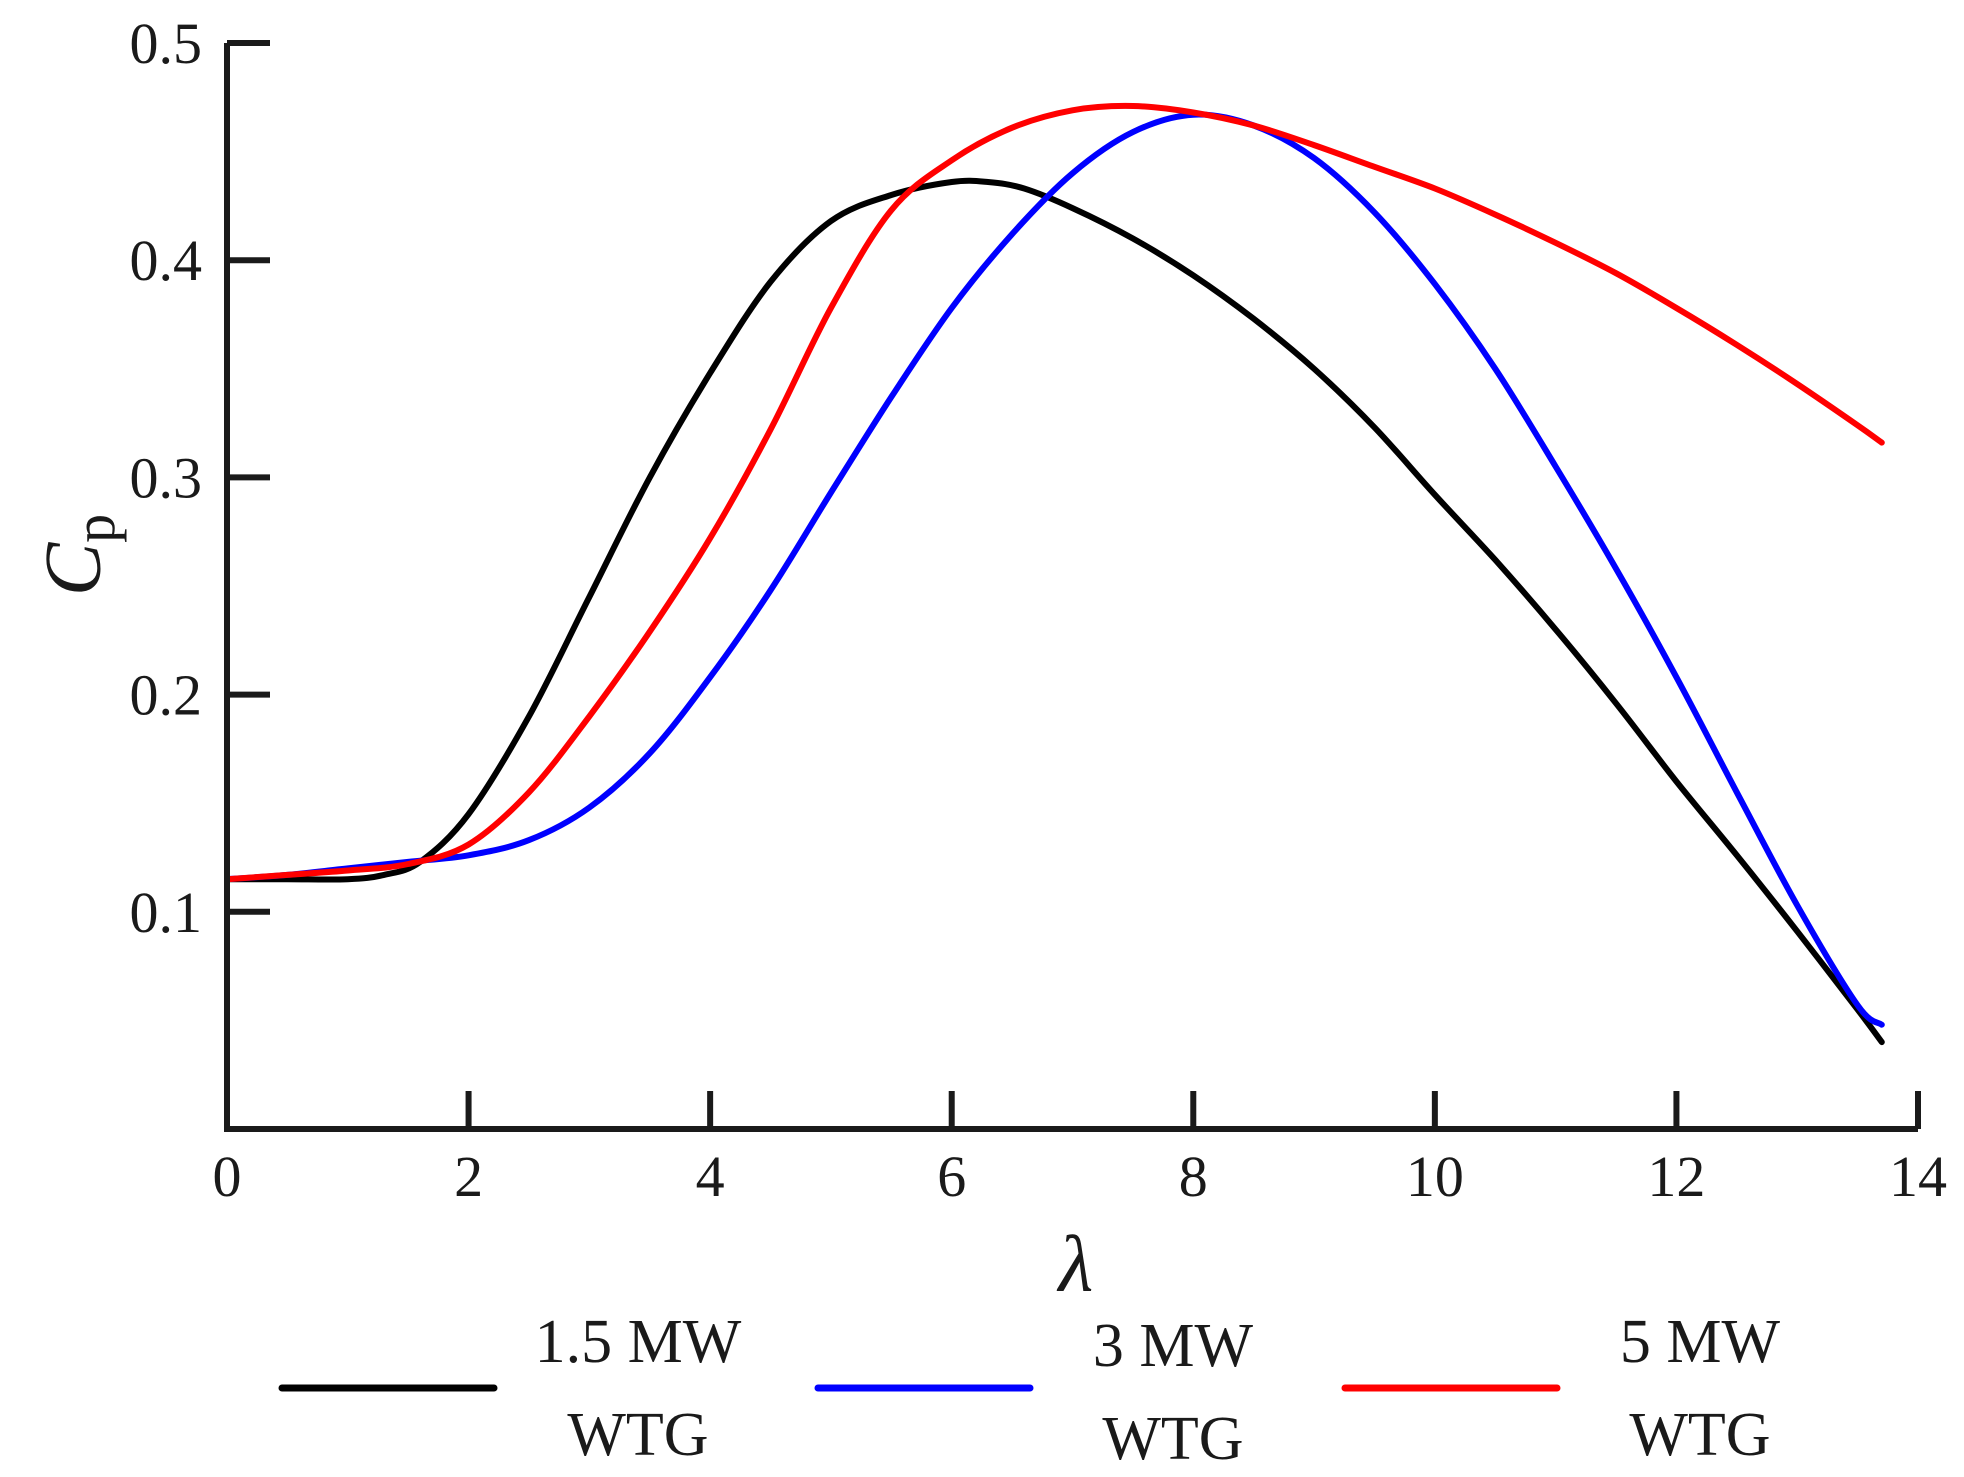  Describe the element at coordinates (638, 1342) in the screenshot. I see `legend-label-line1: 1.5 MW` at that location.